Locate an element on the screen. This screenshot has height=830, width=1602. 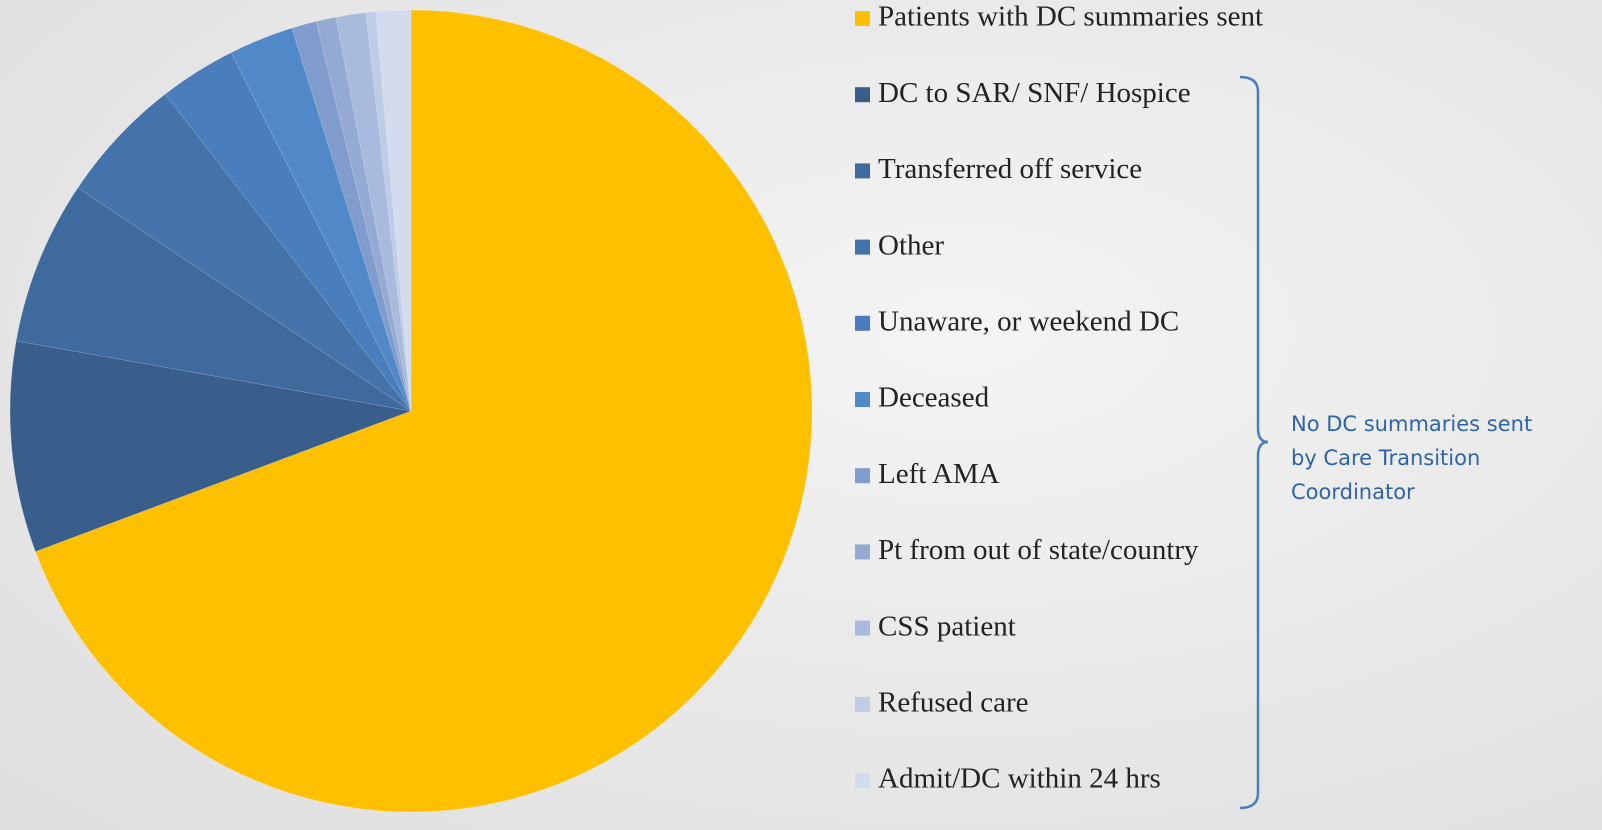
legend-label: Transferred off service is located at coordinates (1010, 169).